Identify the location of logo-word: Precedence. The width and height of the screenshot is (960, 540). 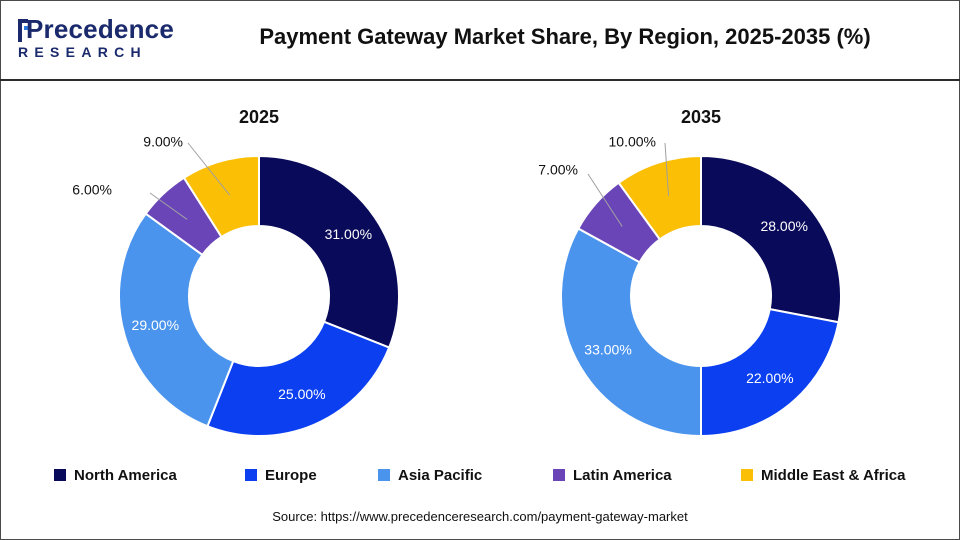
(100, 29).